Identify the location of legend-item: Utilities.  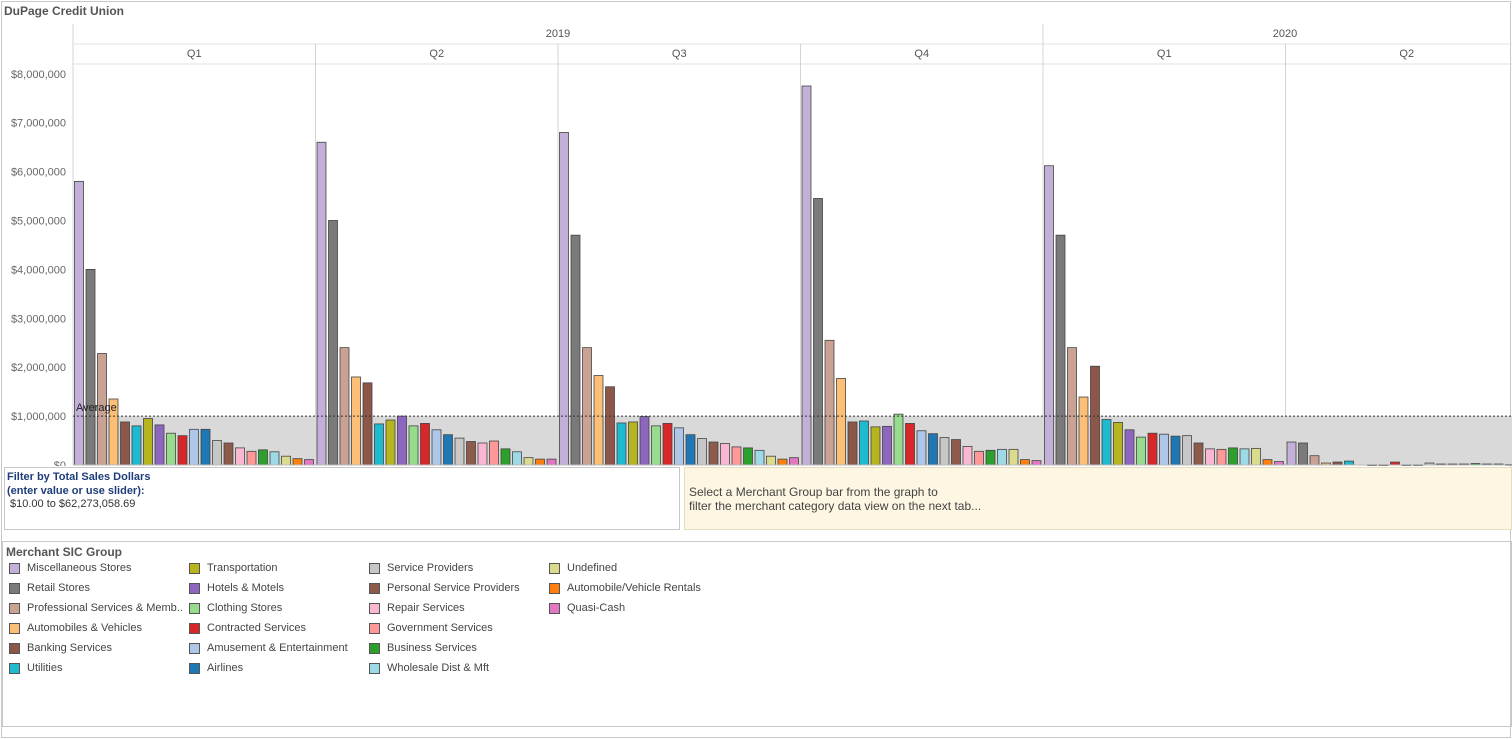
(35, 668).